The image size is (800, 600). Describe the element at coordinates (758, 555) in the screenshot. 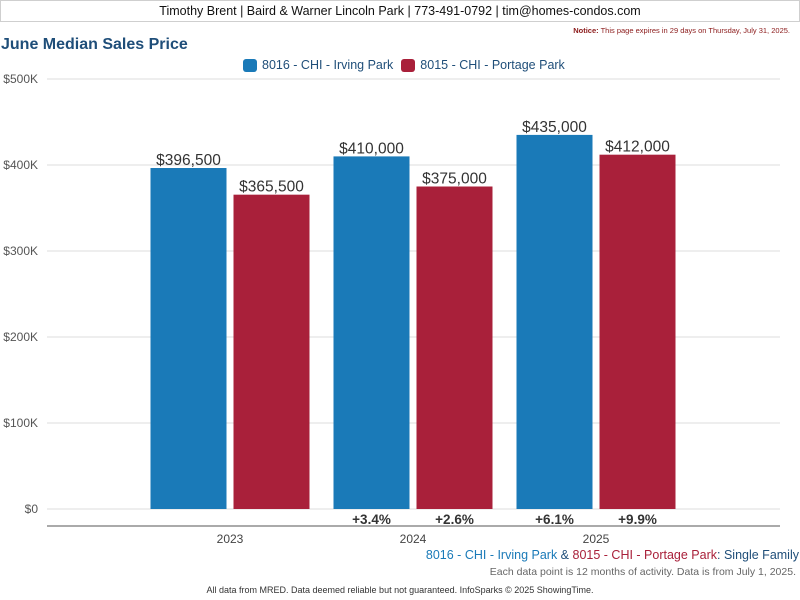

I see `subtitle-property-type: : Single Family` at that location.